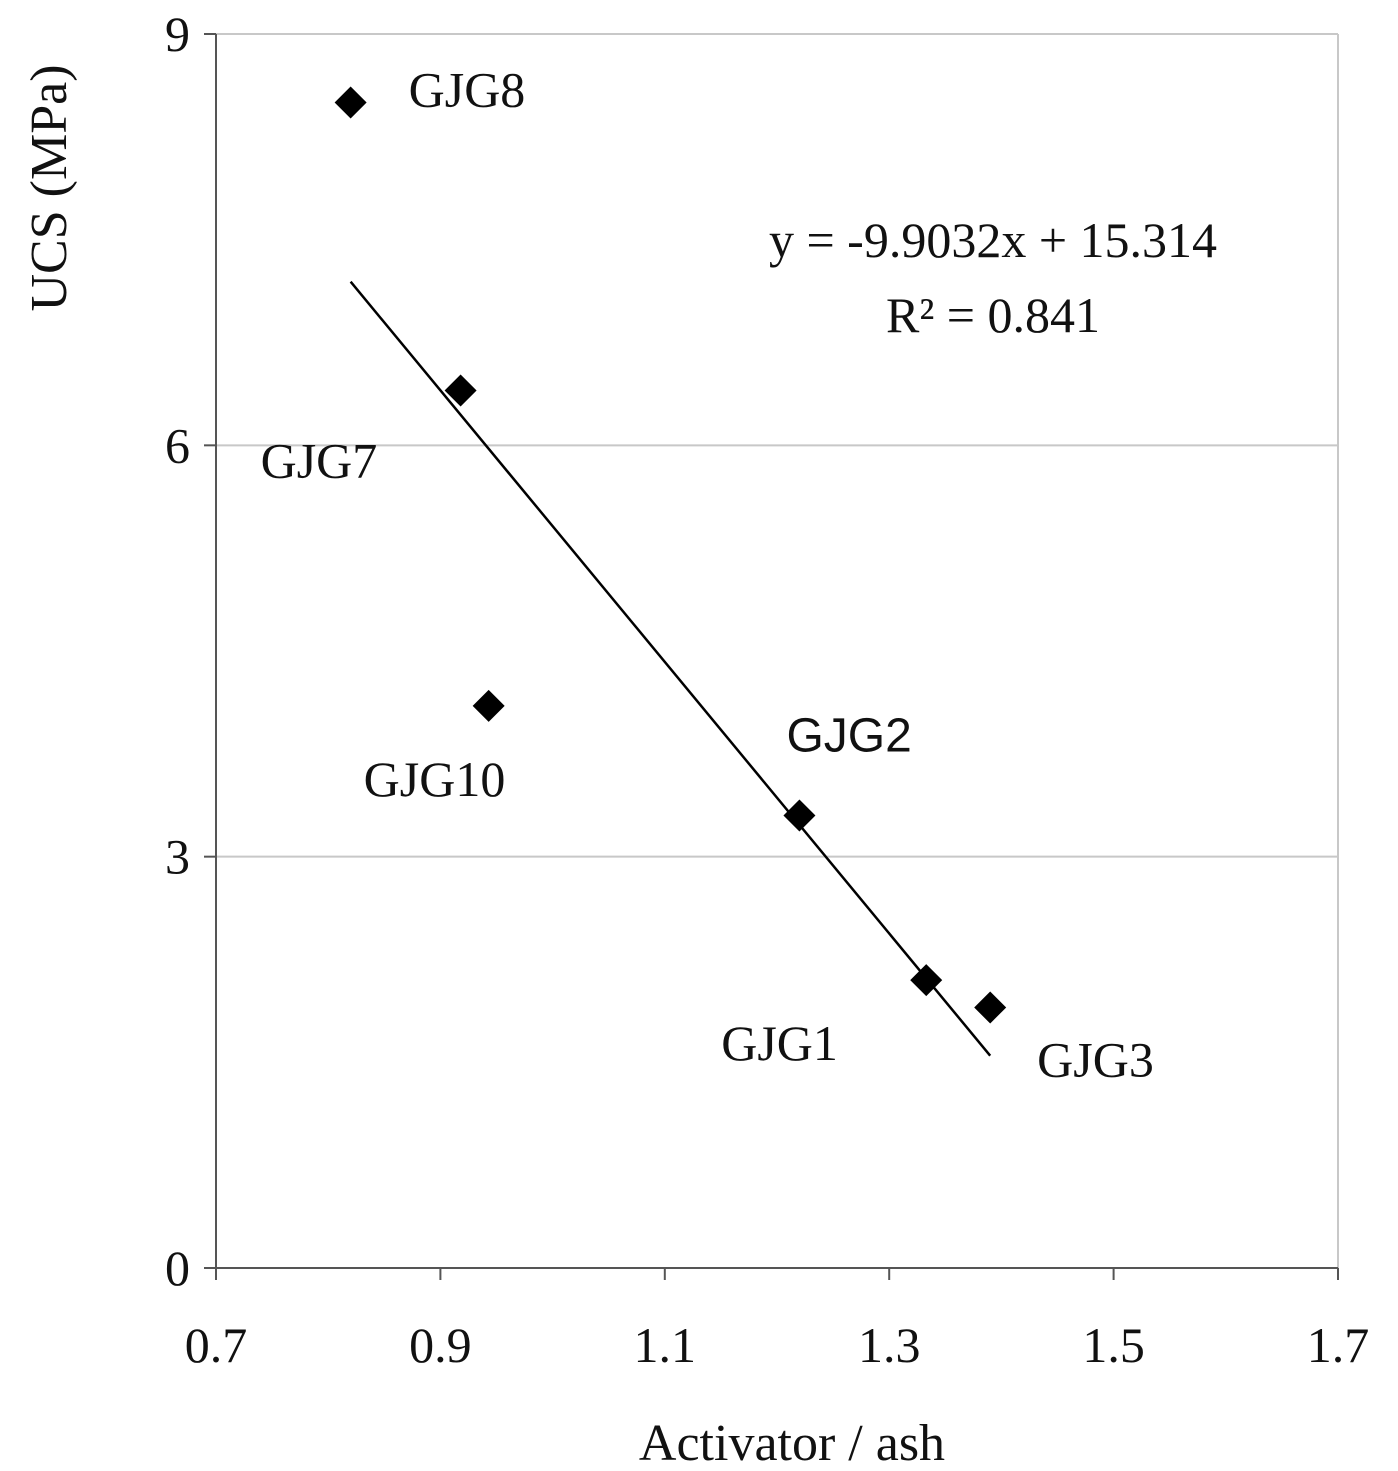 This screenshot has width=1398, height=1471. Describe the element at coordinates (799, 815) in the screenshot. I see `data-point-gjg2` at that location.